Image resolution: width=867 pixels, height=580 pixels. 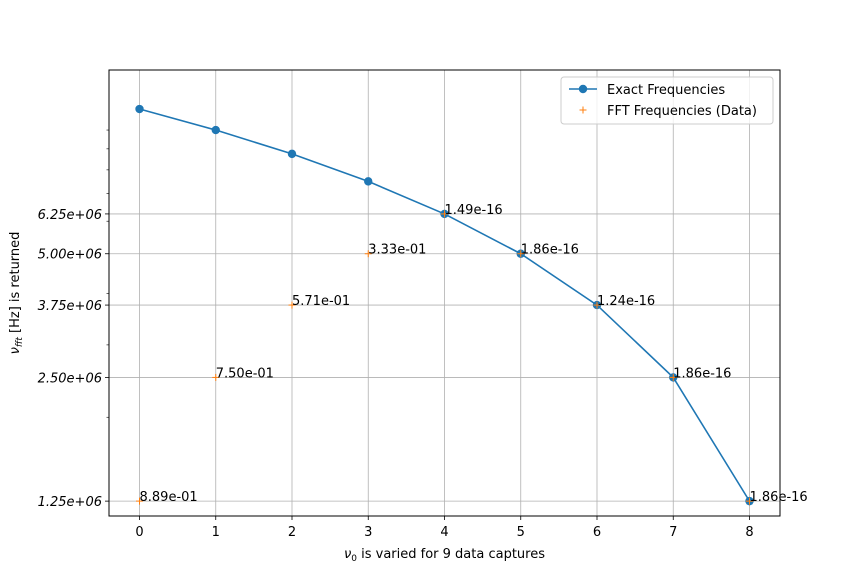 I want to click on x-tick-label: 1, so click(x=216, y=532).